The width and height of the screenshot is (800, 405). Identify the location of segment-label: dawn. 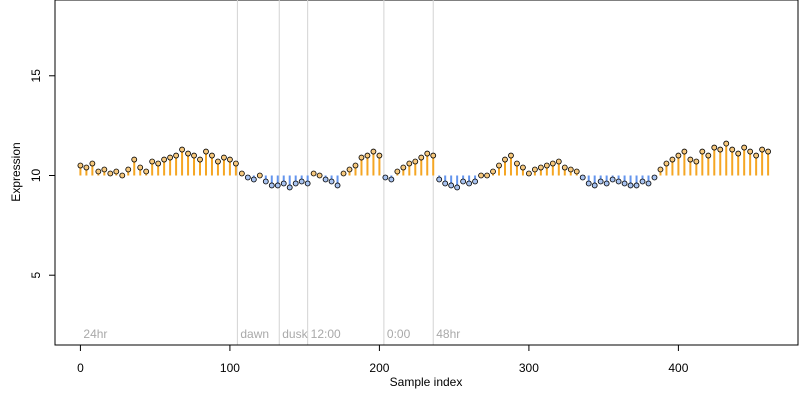
(254, 334).